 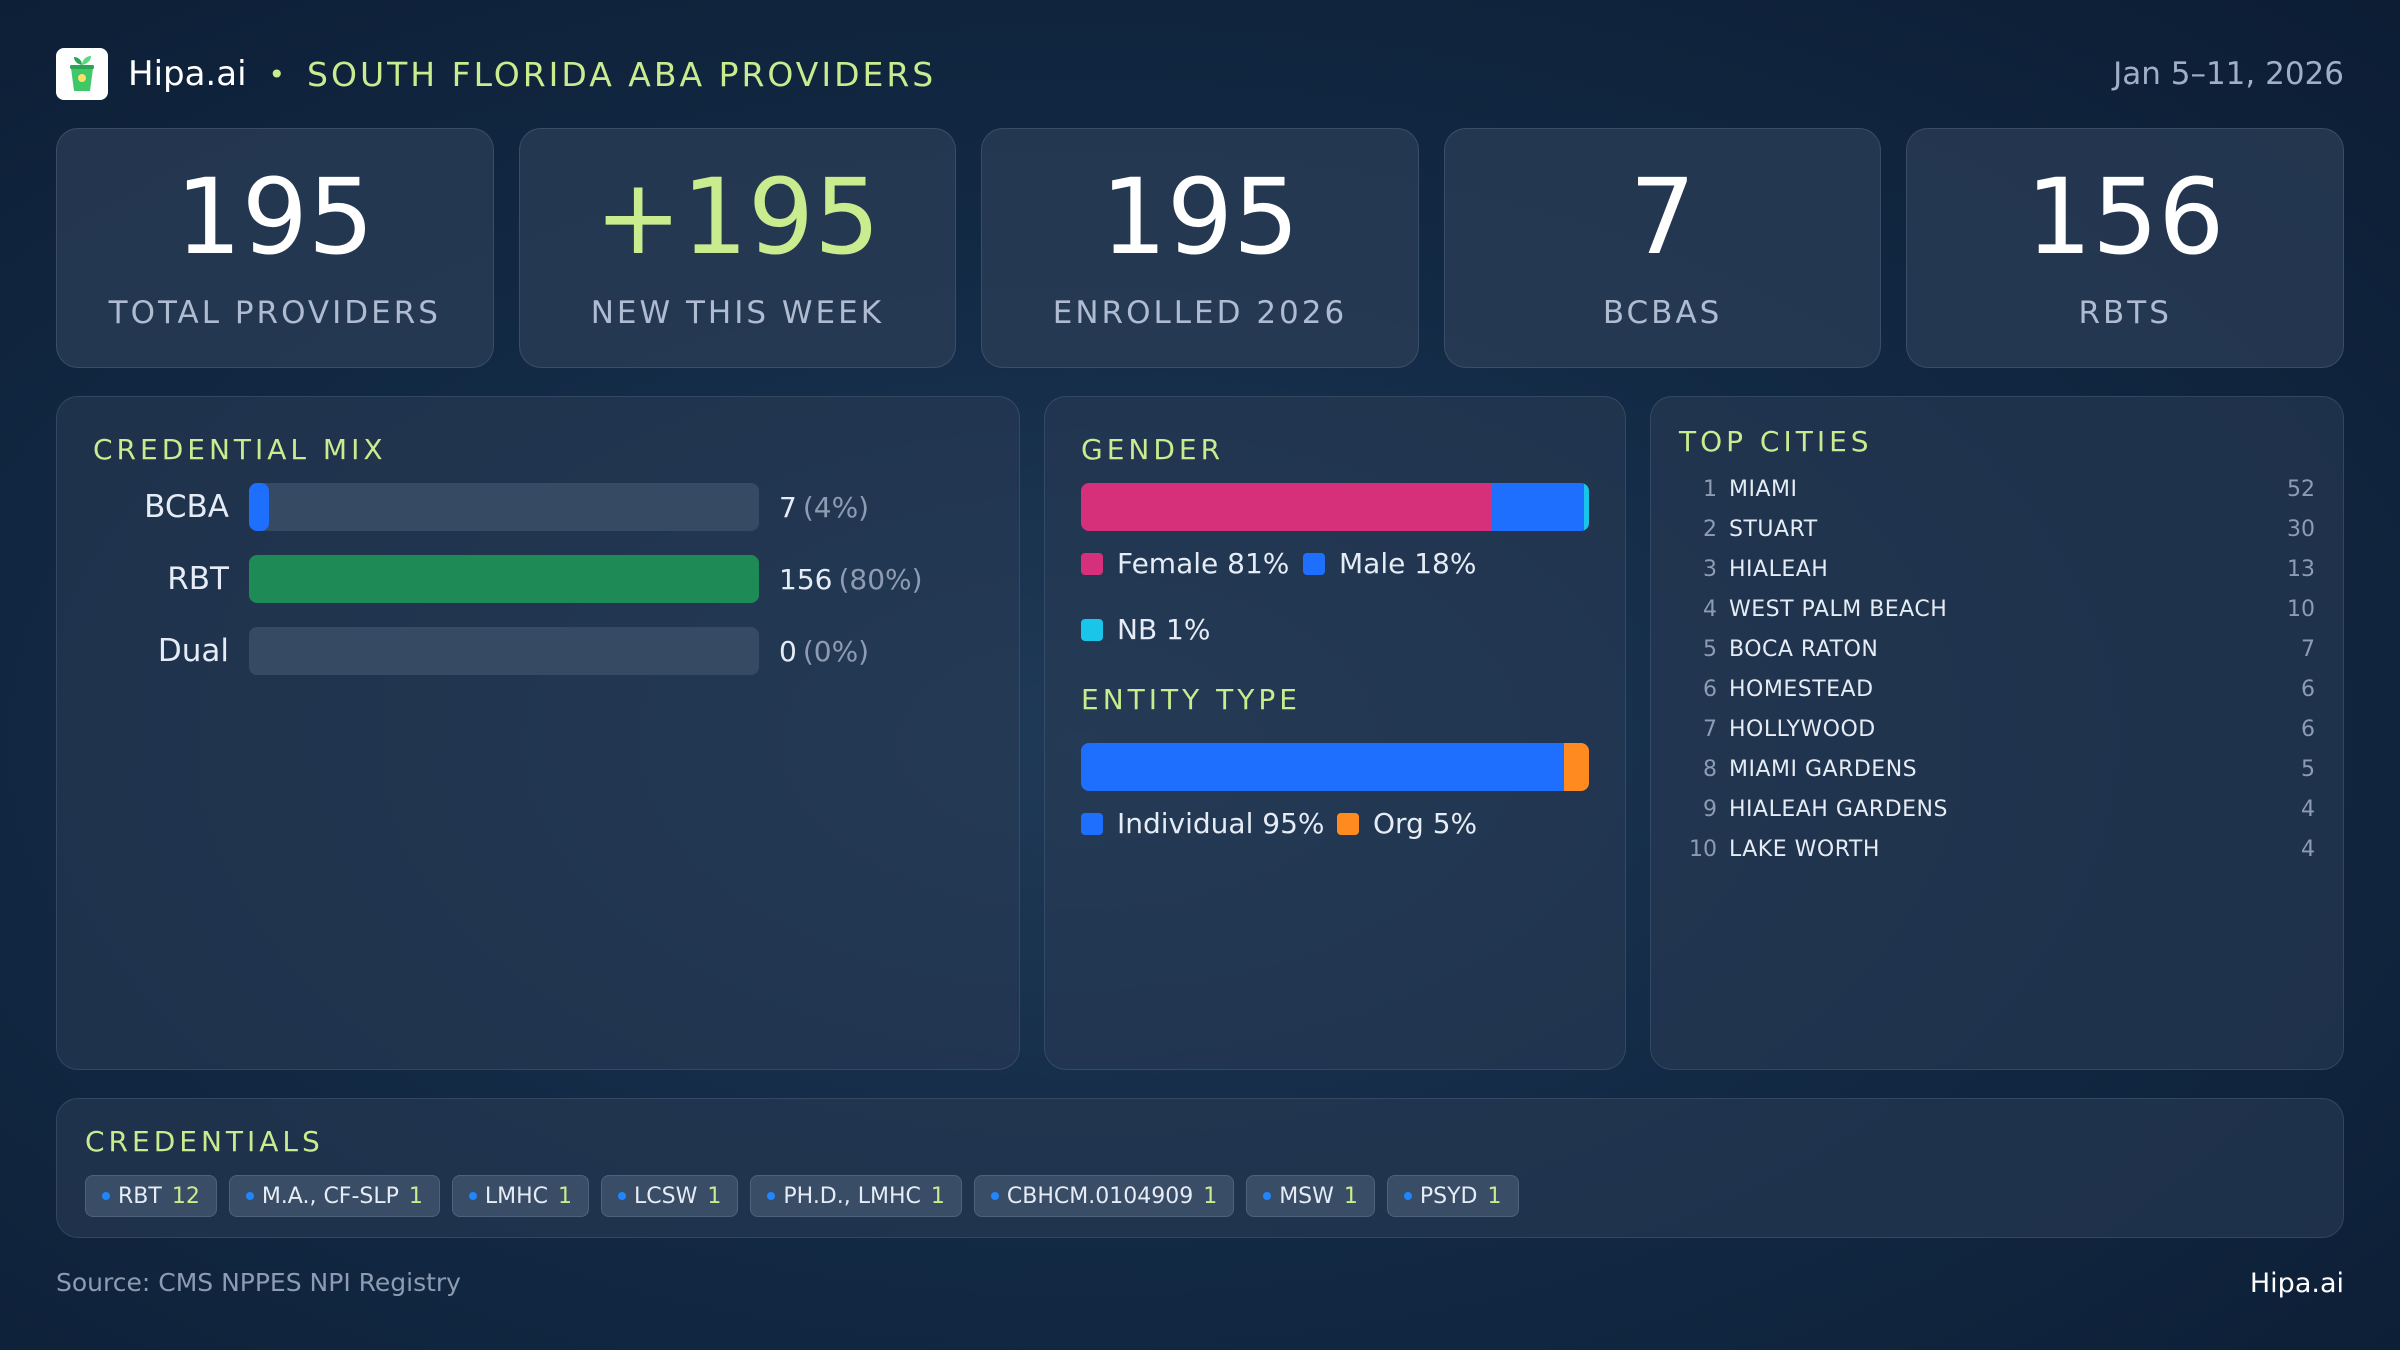 I want to click on source-note: Source: CMS NPPES NPI Registry, so click(x=258, y=1282).